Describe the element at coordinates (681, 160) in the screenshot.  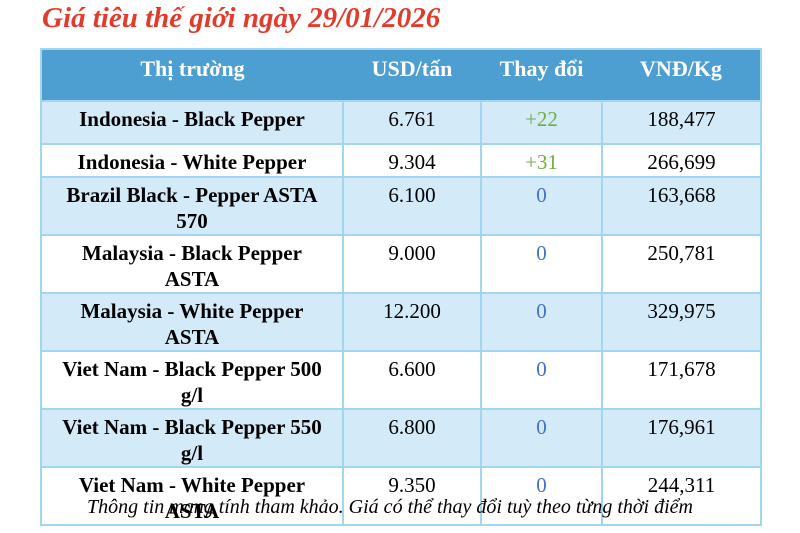
I see `vnd-cell: 266,699` at that location.